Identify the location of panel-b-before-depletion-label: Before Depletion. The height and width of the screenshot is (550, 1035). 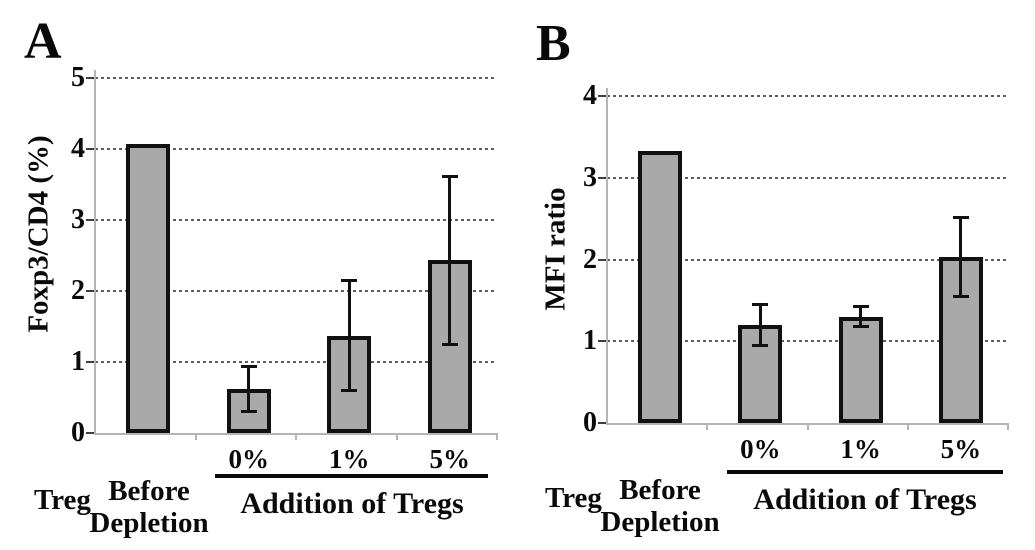
(660, 506).